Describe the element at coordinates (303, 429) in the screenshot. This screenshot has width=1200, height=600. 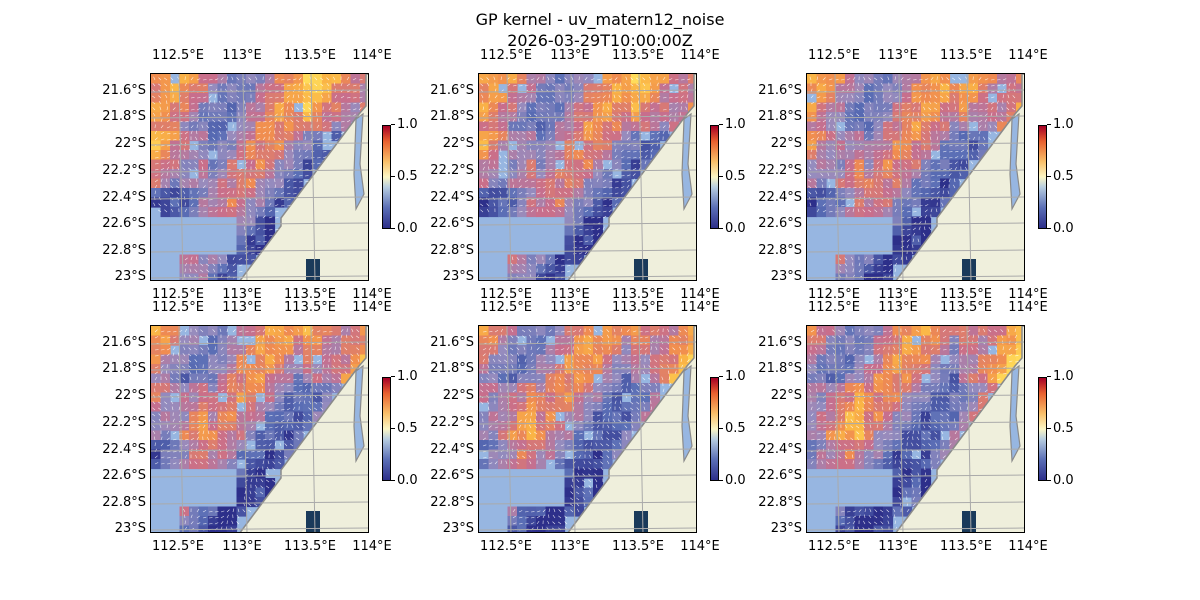
I see `land-area` at that location.